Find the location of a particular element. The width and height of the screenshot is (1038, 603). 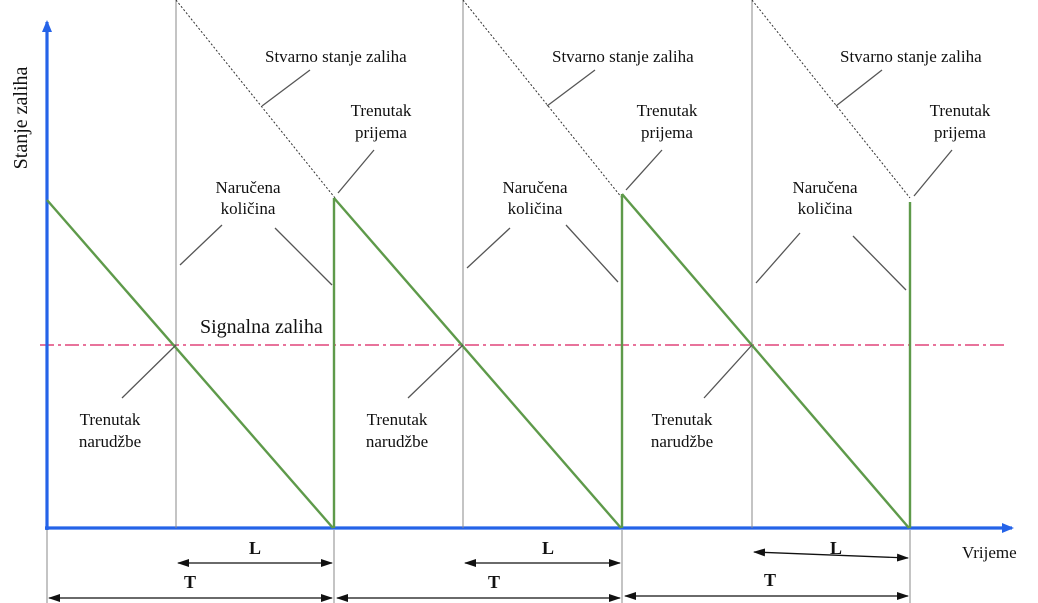

lead-time-arrow is located at coordinates (831, 555).